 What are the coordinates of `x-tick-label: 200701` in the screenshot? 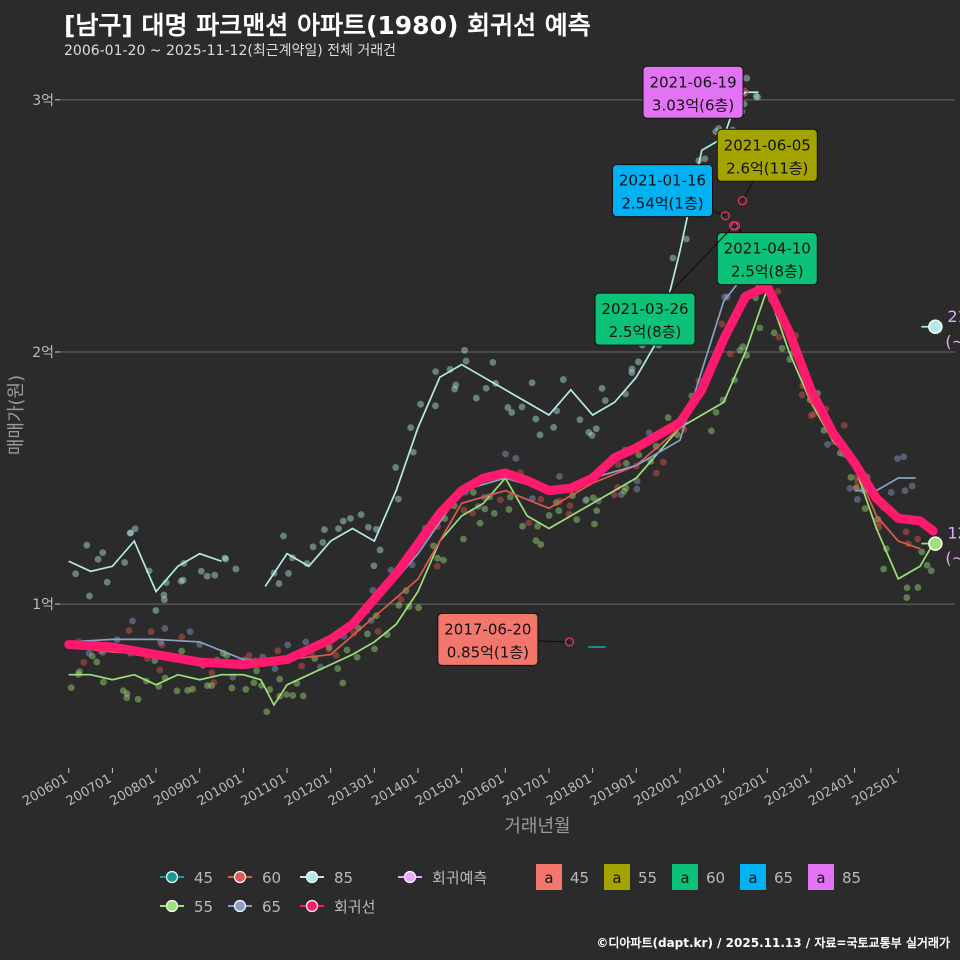 It's located at (89, 790).